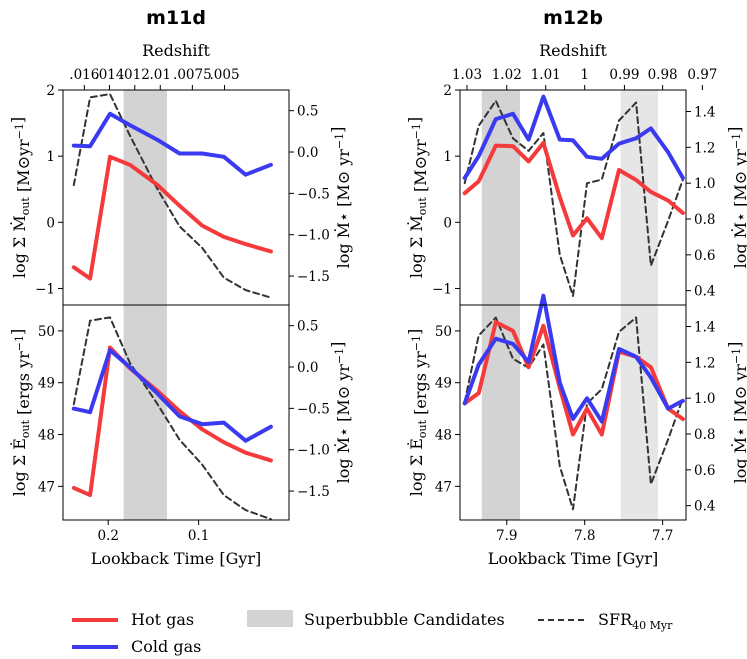 This screenshot has width=747, height=659. I want to click on top-tick-label: .012, so click(135, 75).